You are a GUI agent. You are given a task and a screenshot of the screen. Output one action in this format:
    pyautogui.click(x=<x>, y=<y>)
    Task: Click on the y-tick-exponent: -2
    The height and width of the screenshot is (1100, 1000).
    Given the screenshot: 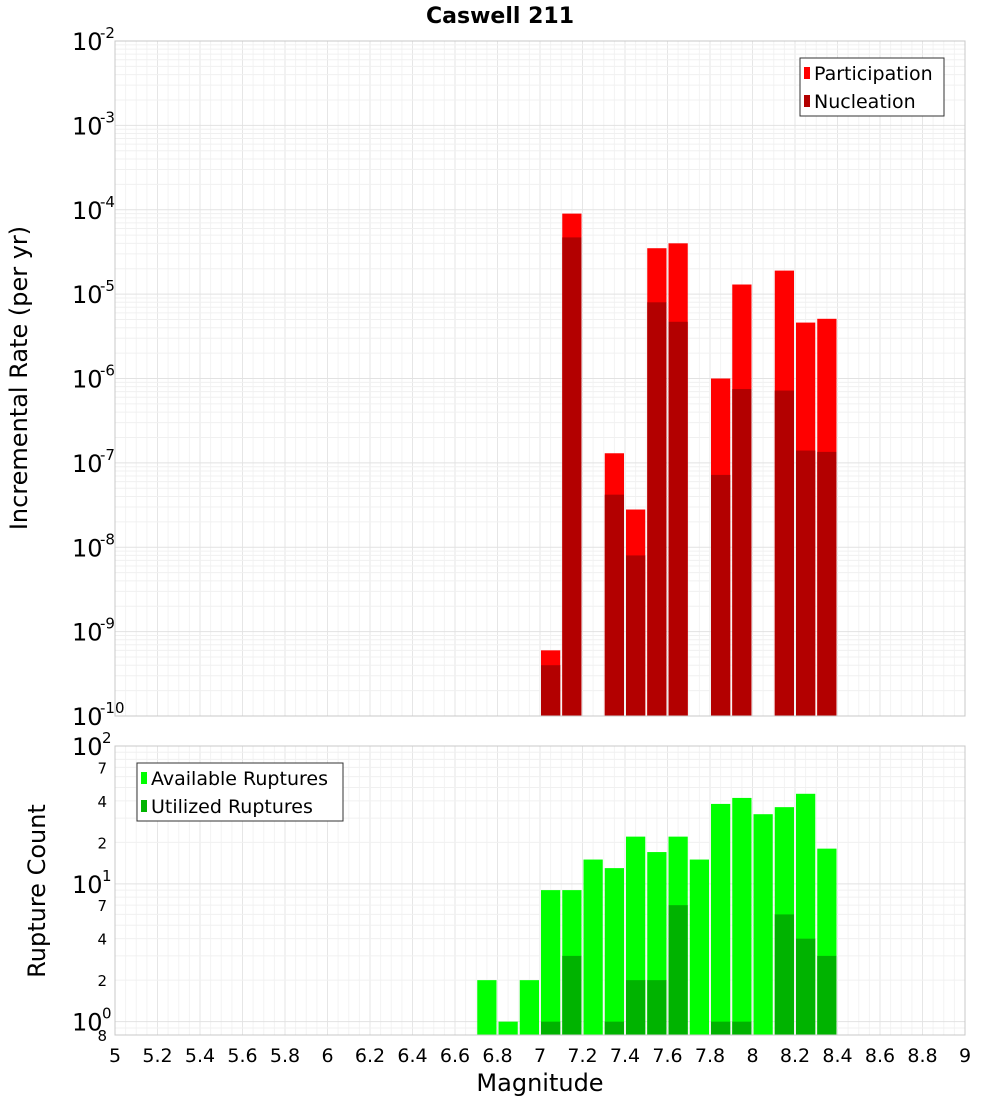 What is the action you would take?
    pyautogui.click(x=107, y=33)
    